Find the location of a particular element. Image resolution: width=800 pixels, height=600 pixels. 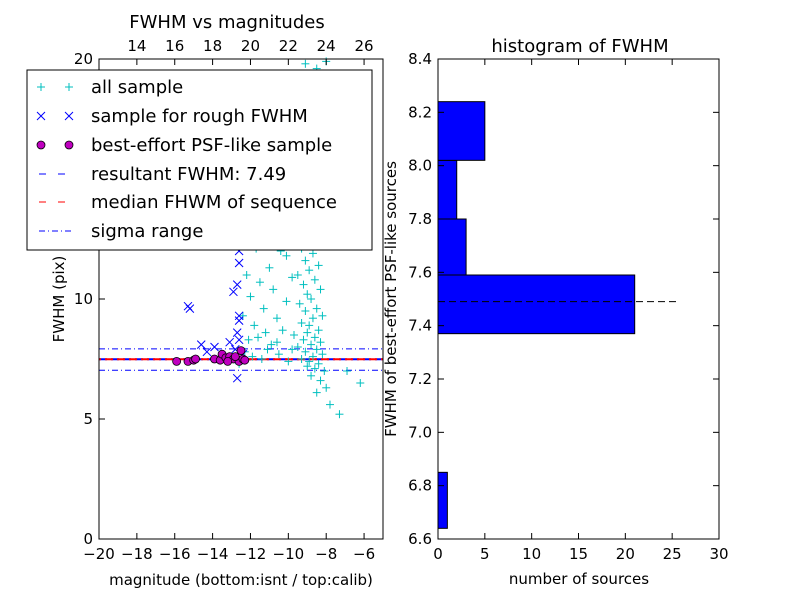

scatter-x-tick-label: −12 is located at coordinates (251, 554).